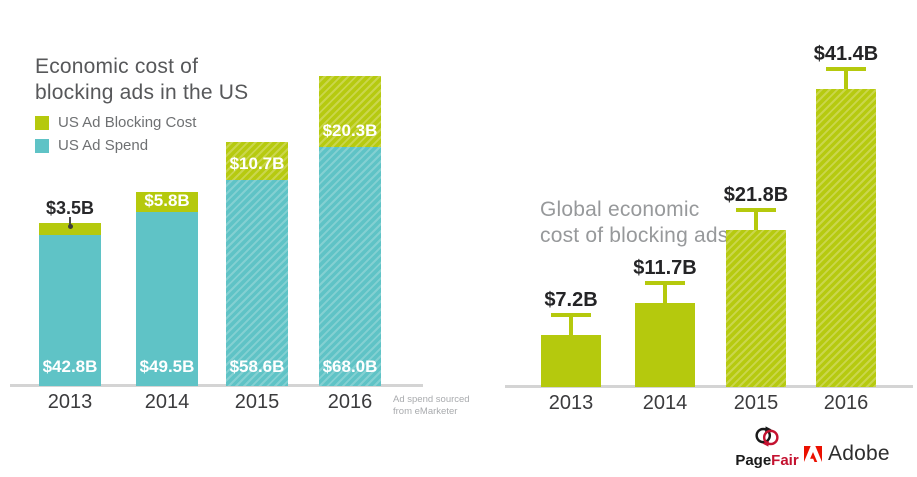 This screenshot has height=477, width=917. I want to click on legend-item-ad-spend: US Ad Spend, so click(115, 145).